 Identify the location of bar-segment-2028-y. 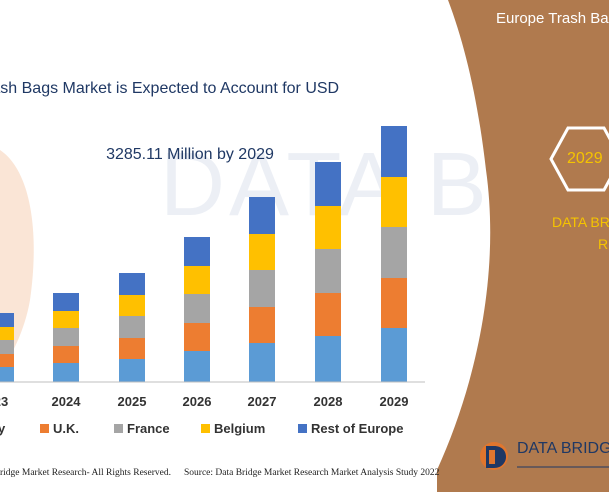
(328, 359).